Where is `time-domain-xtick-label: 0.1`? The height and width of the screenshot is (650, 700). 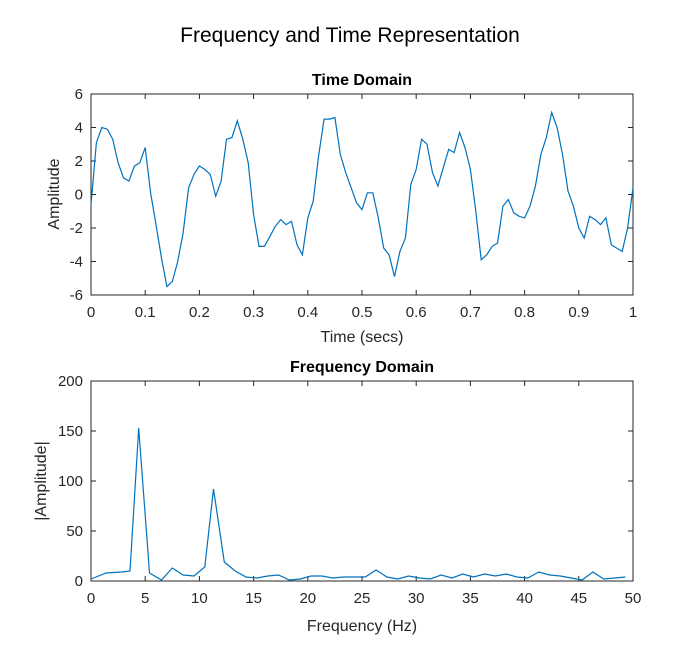
time-domain-xtick-label: 0.1 is located at coordinates (145, 312).